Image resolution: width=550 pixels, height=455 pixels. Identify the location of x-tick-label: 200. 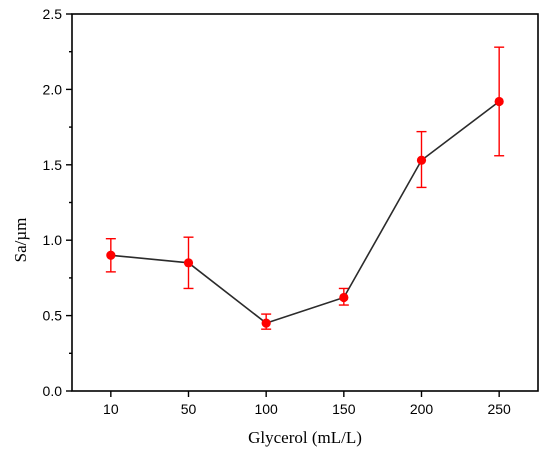
(422, 409).